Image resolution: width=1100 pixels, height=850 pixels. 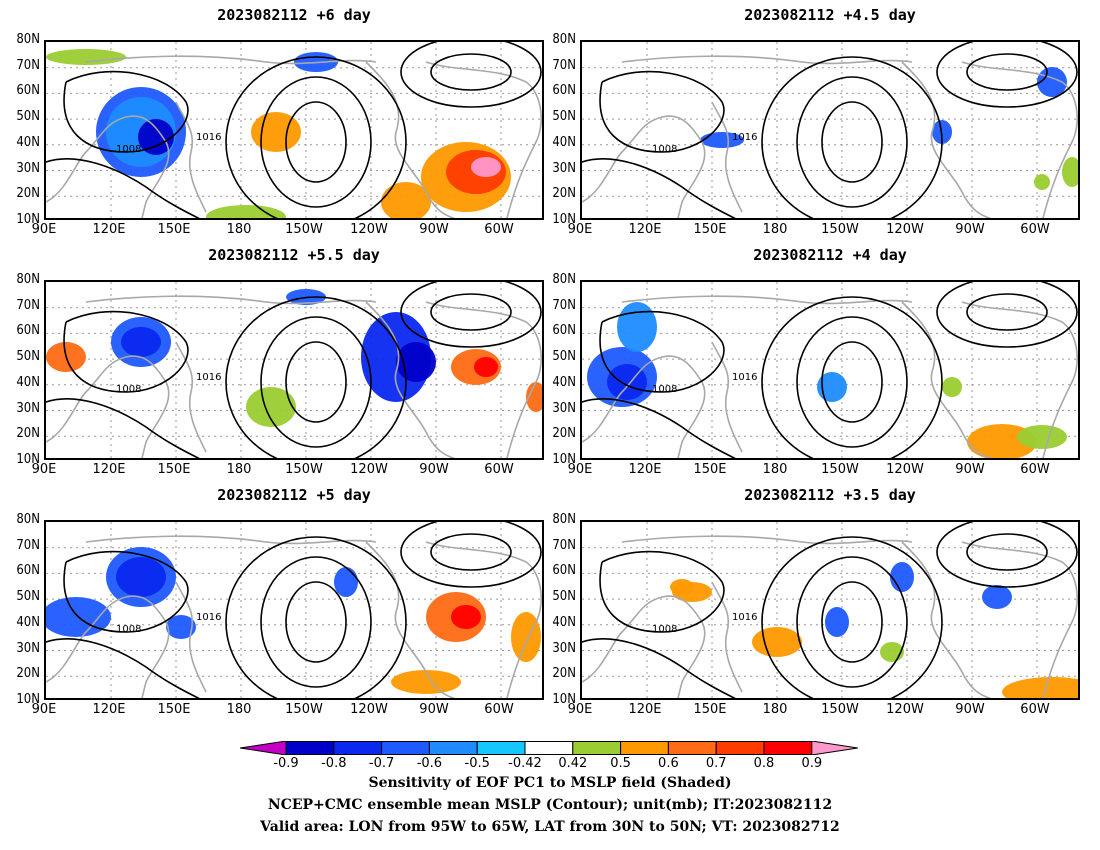 What do you see at coordinates (668, 763) in the screenshot?
I see `colorbar-label: 0.6` at bounding box center [668, 763].